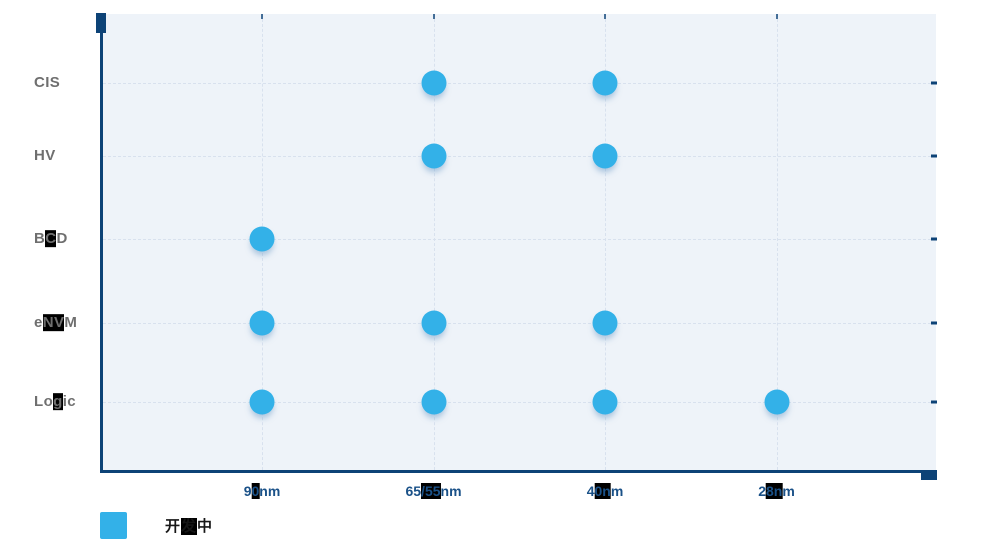  What do you see at coordinates (602, 491) in the screenshot?
I see `highlighted-text: 0n` at bounding box center [602, 491].